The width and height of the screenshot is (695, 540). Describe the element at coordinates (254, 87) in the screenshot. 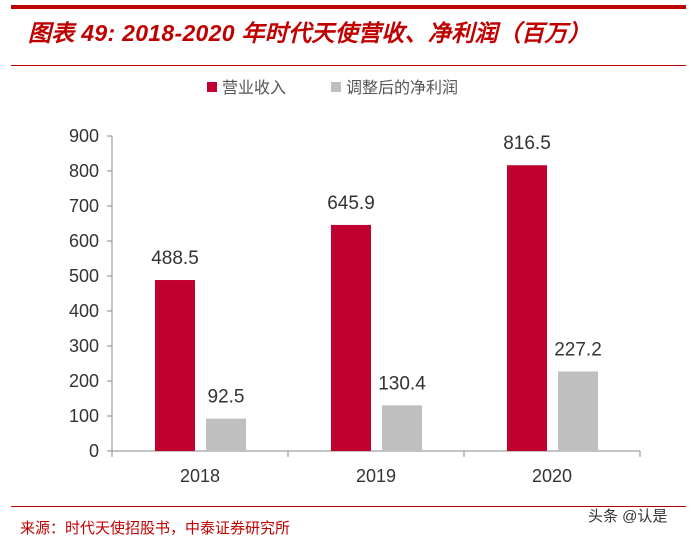

I see `legend-label-0: 营业收入` at that location.